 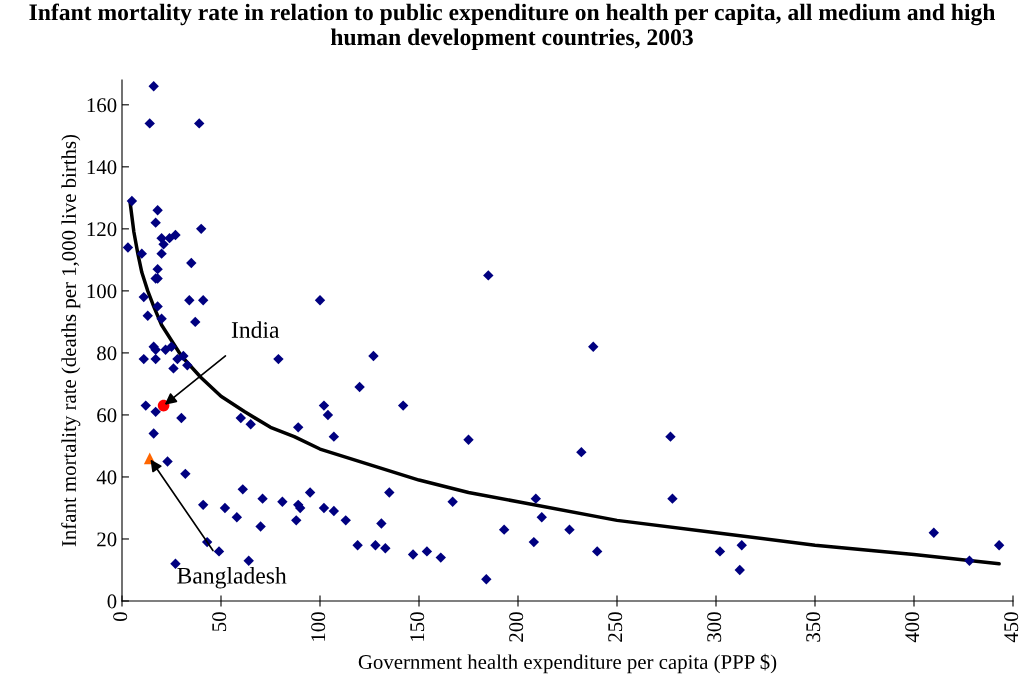 What do you see at coordinates (567, 663) in the screenshot?
I see `x-axis-title: Government health expenditure per capita (PPP $)` at bounding box center [567, 663].